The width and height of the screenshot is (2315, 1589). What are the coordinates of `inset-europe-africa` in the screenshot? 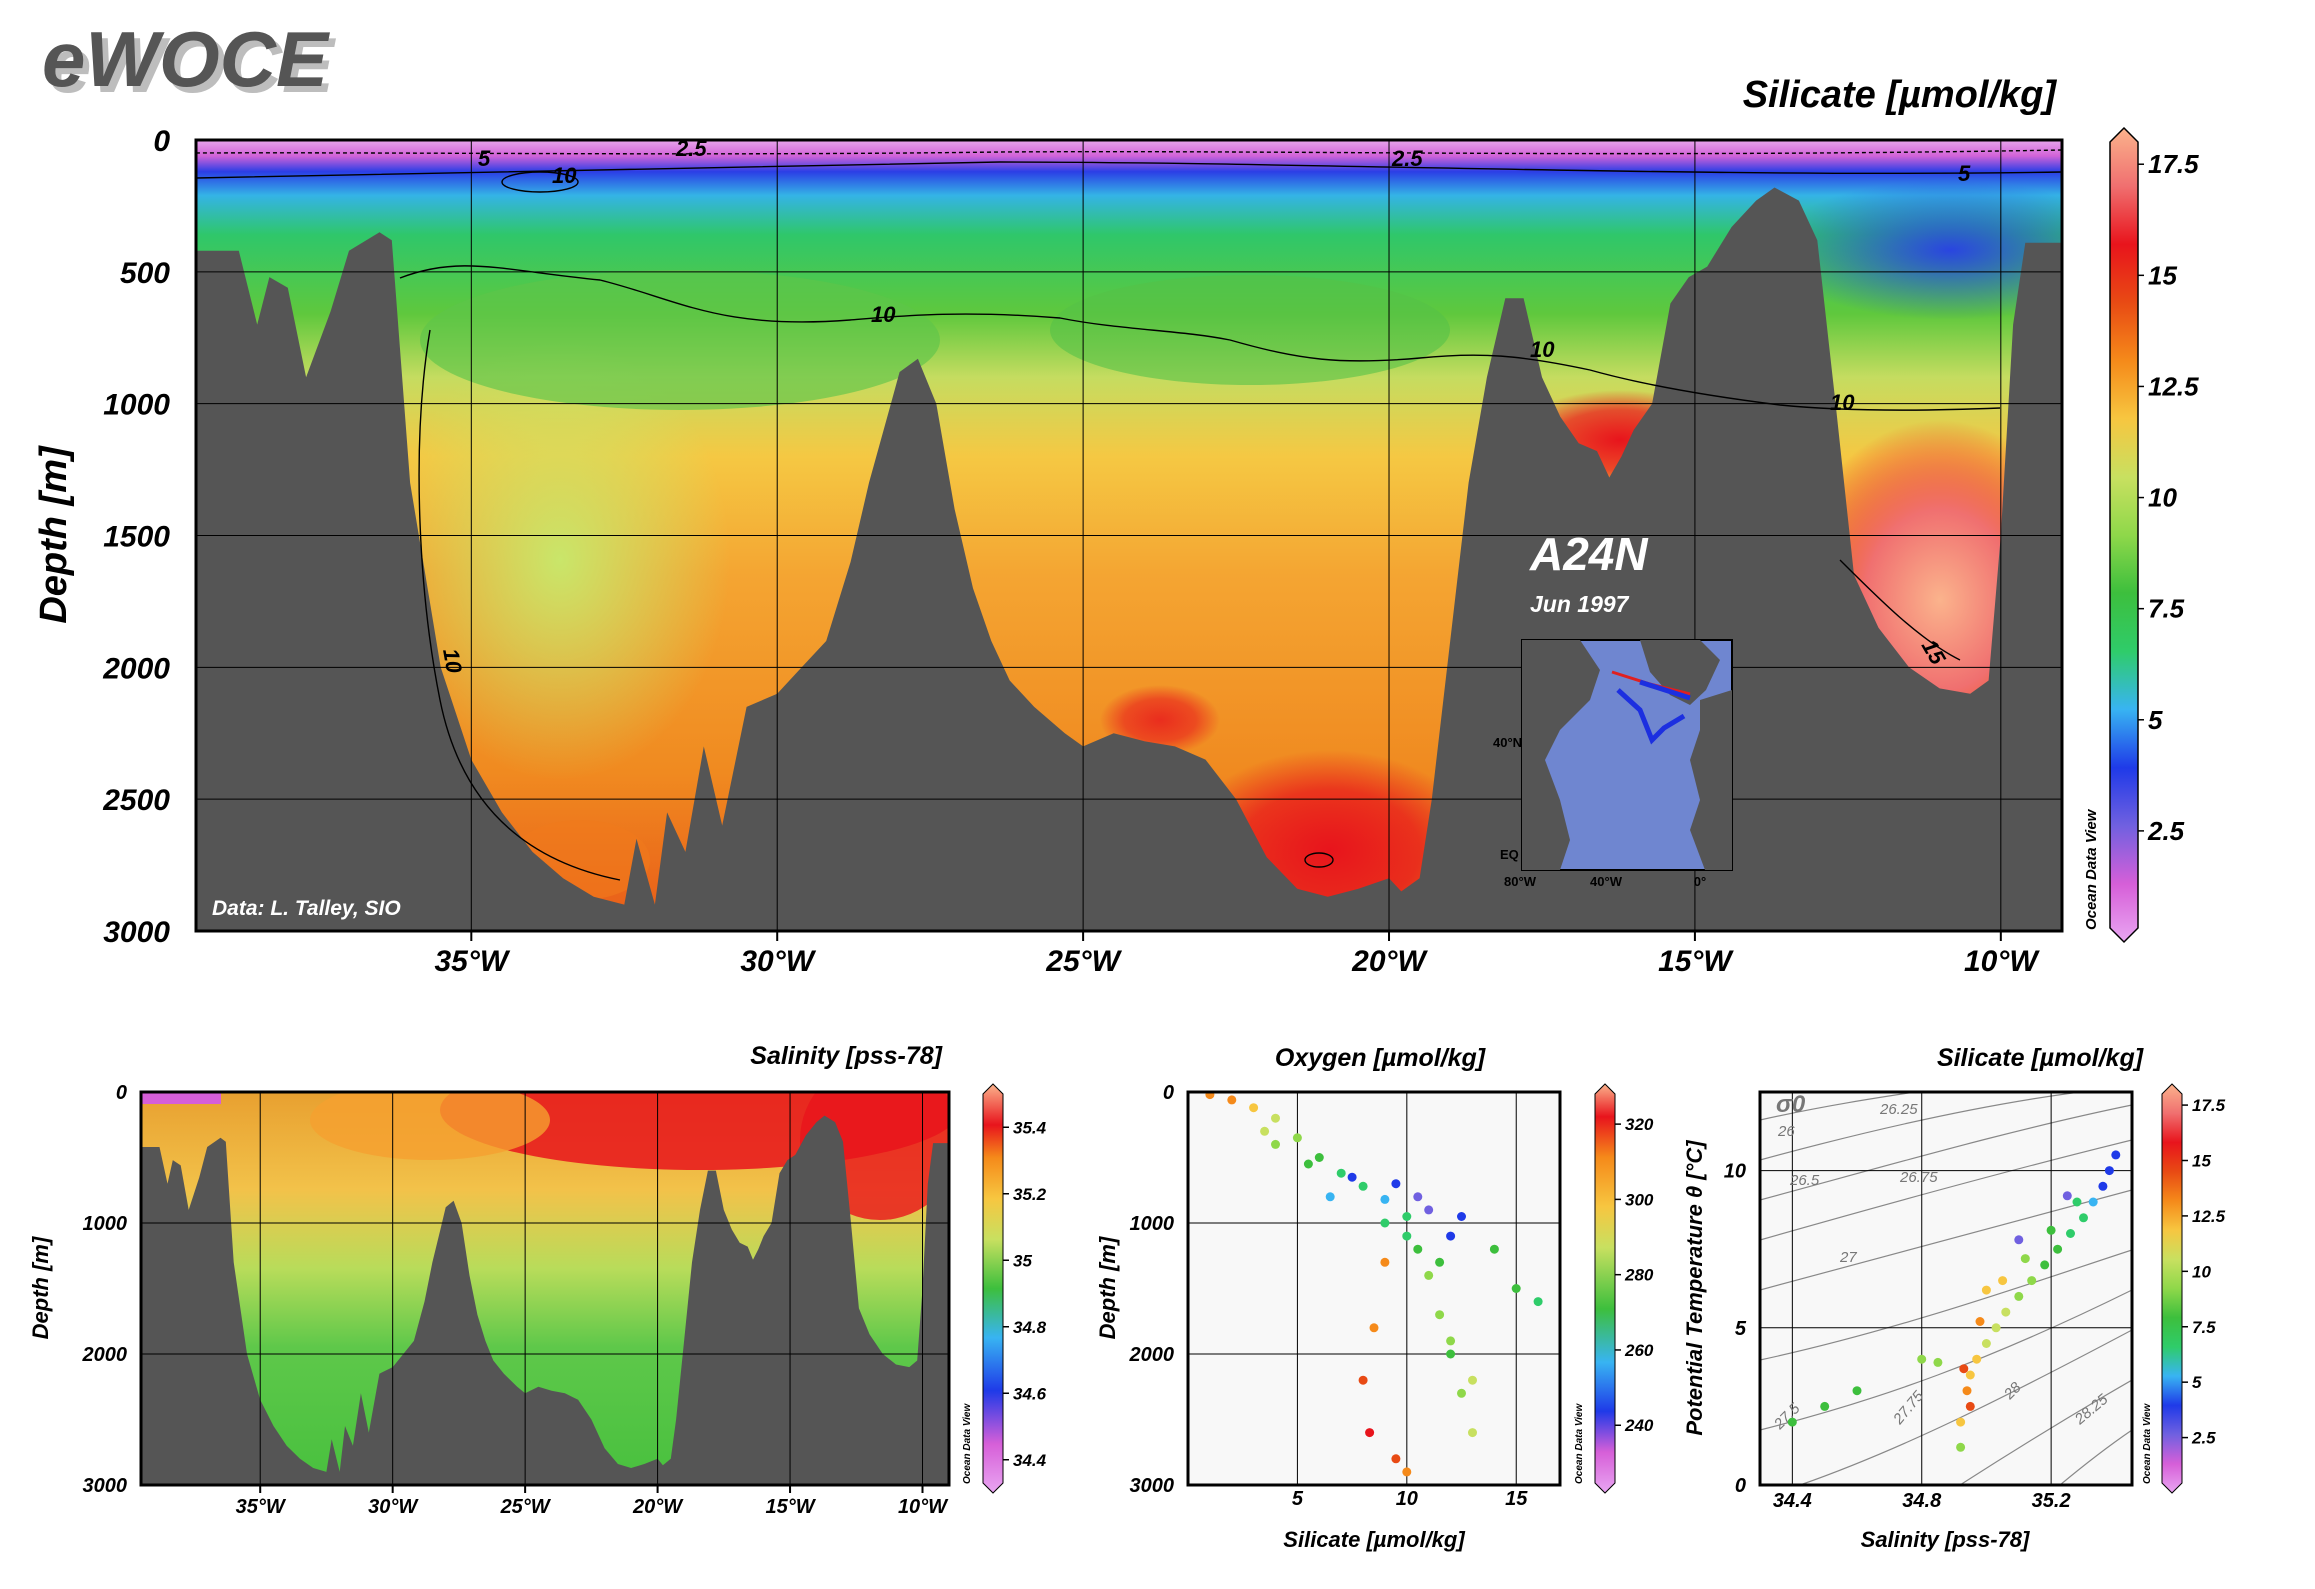 It's located at (1711, 780).